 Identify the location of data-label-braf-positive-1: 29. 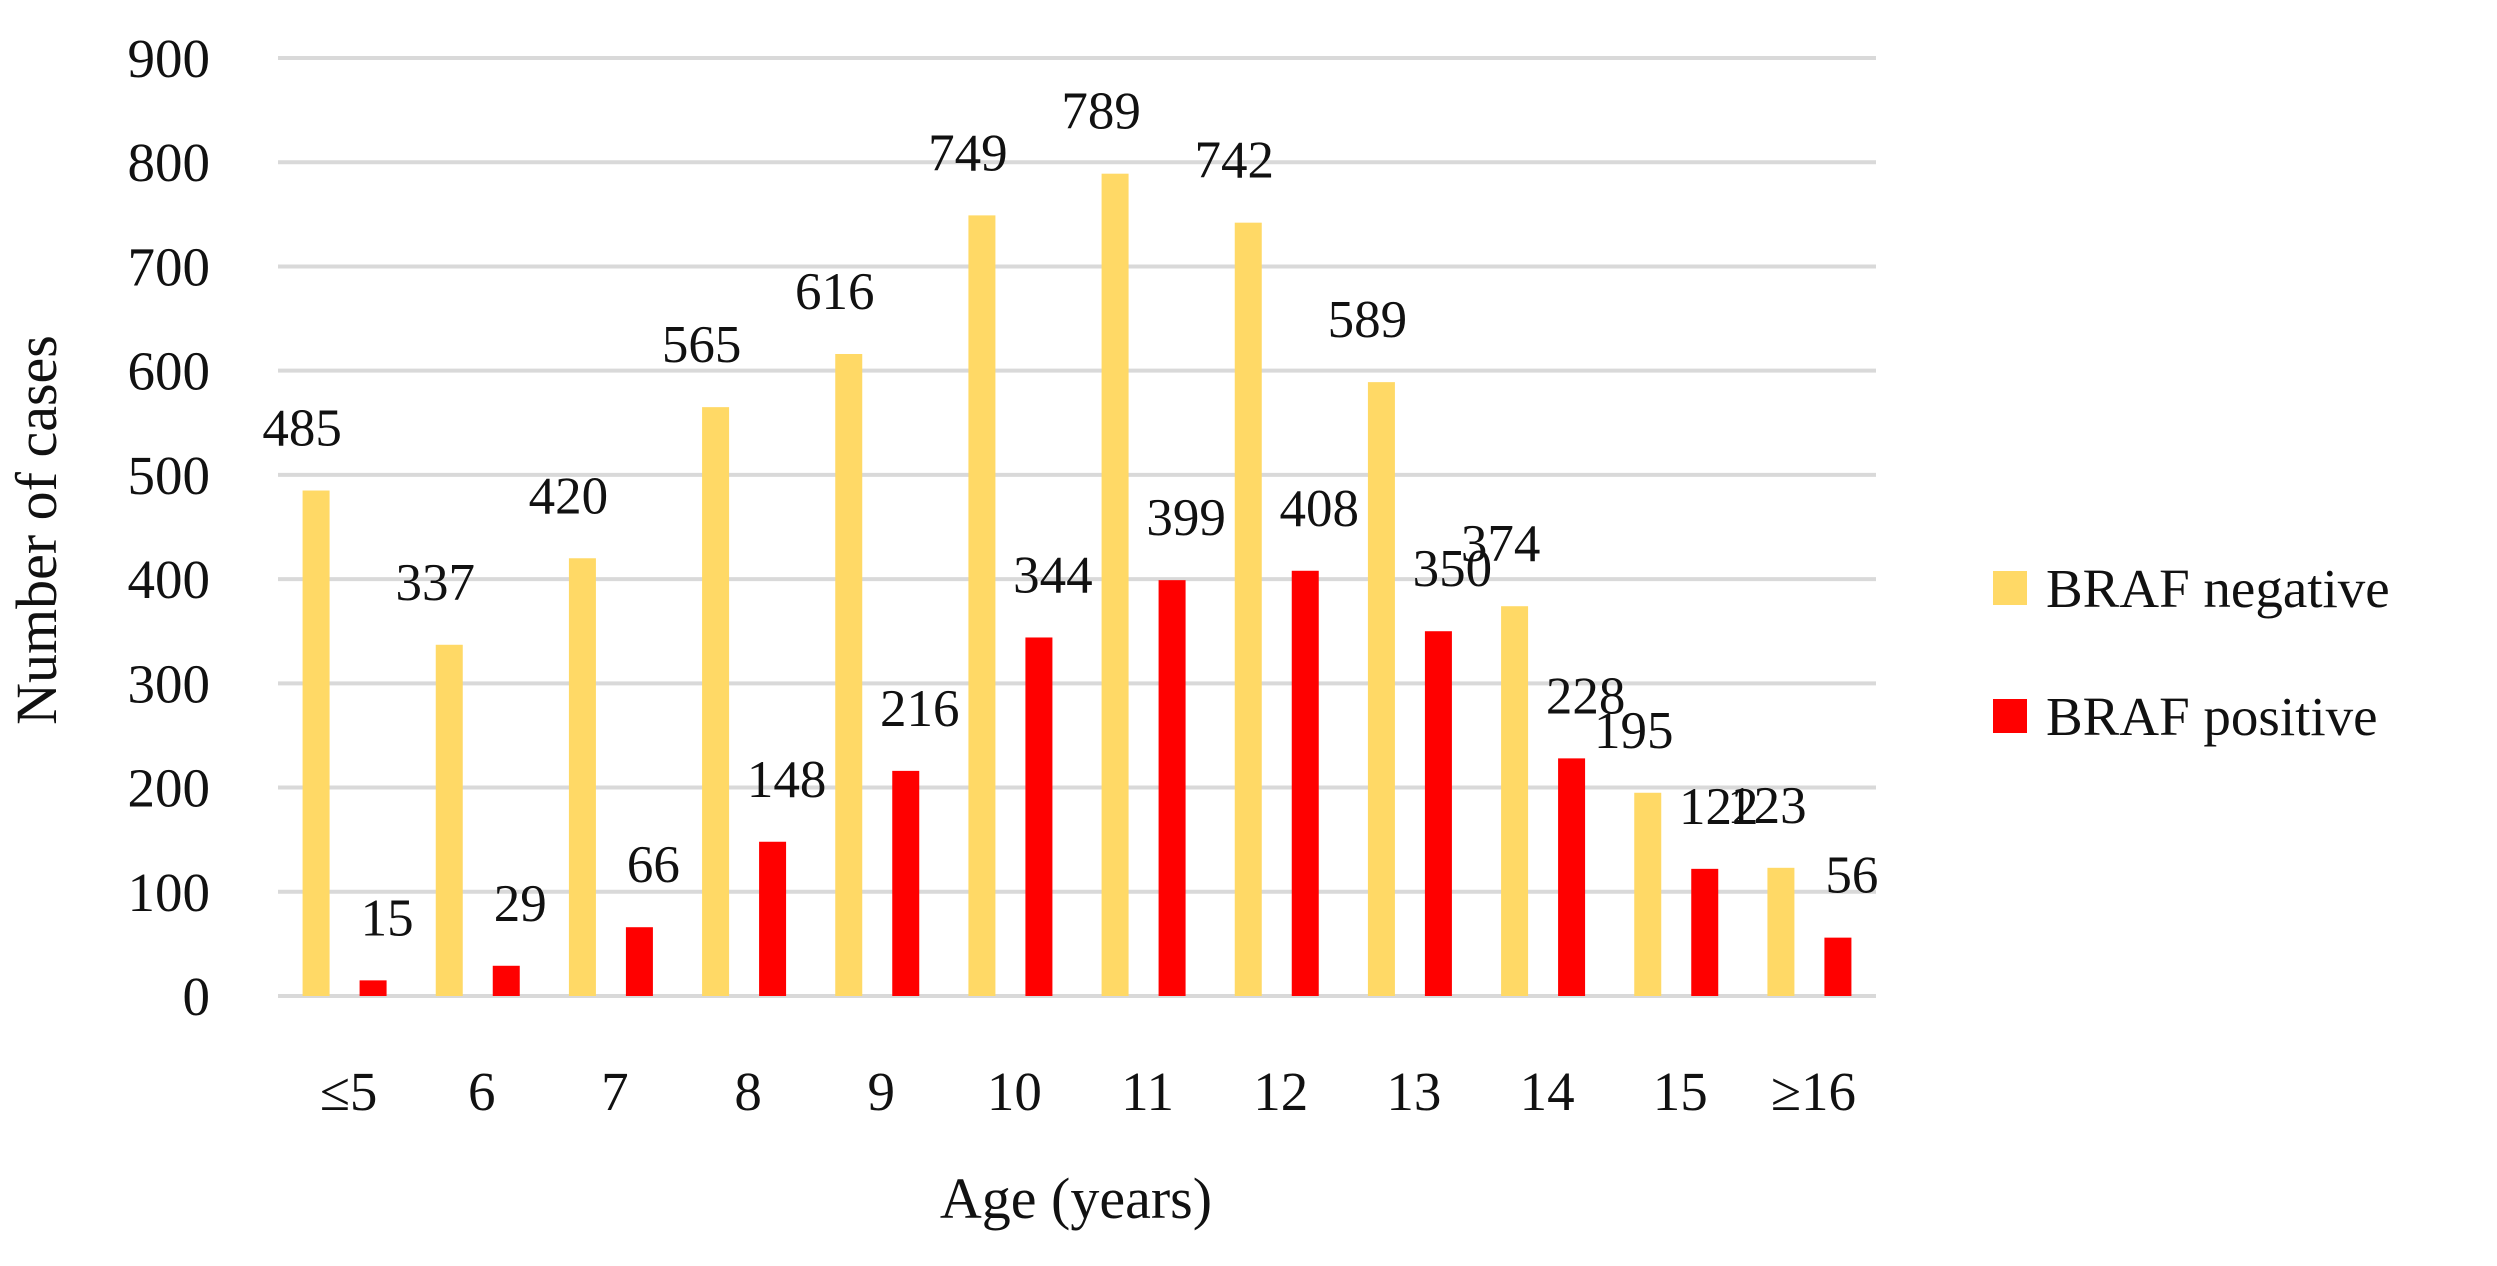
(520, 904).